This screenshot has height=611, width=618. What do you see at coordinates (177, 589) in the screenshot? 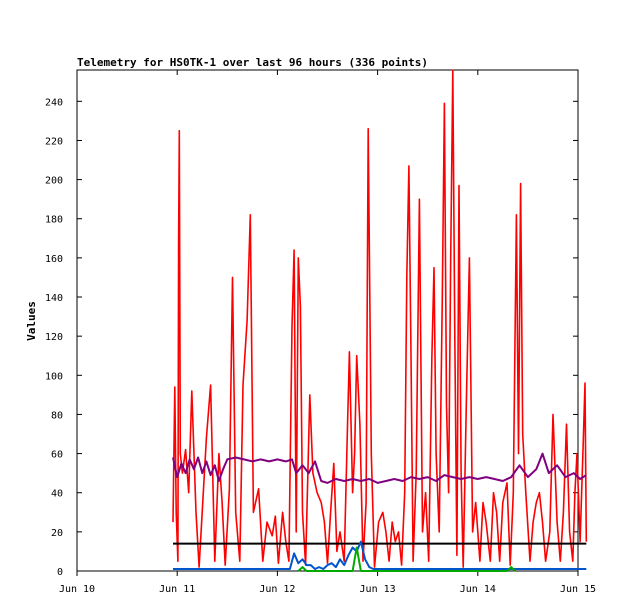
I see `x-tick-label: Jun 11` at bounding box center [177, 589].